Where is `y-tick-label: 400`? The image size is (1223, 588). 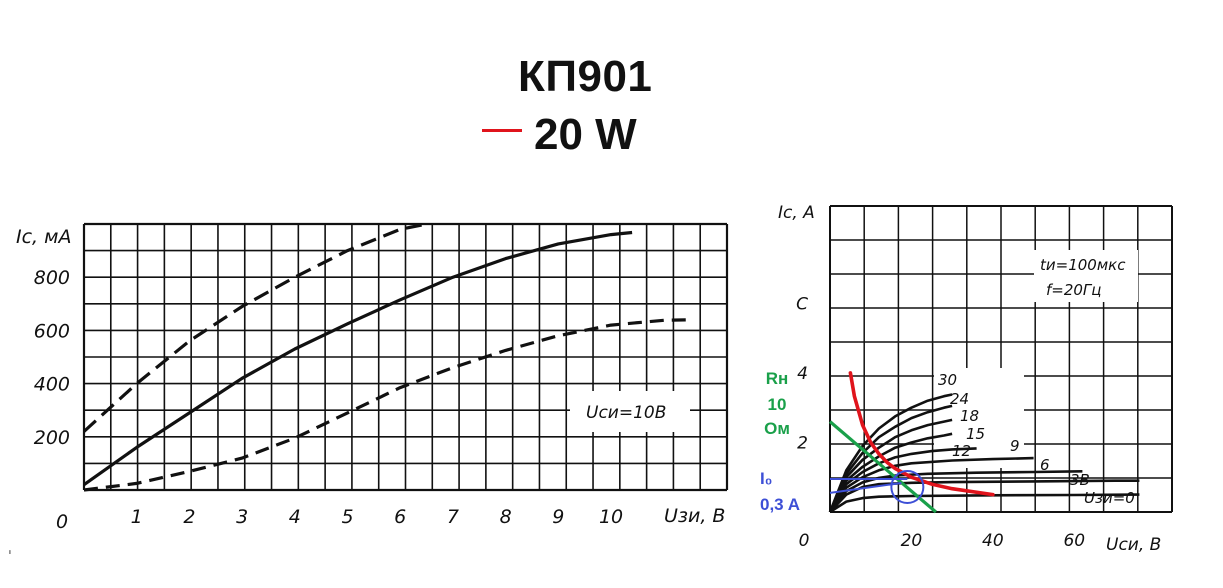 y-tick-label: 400 is located at coordinates (52, 385).